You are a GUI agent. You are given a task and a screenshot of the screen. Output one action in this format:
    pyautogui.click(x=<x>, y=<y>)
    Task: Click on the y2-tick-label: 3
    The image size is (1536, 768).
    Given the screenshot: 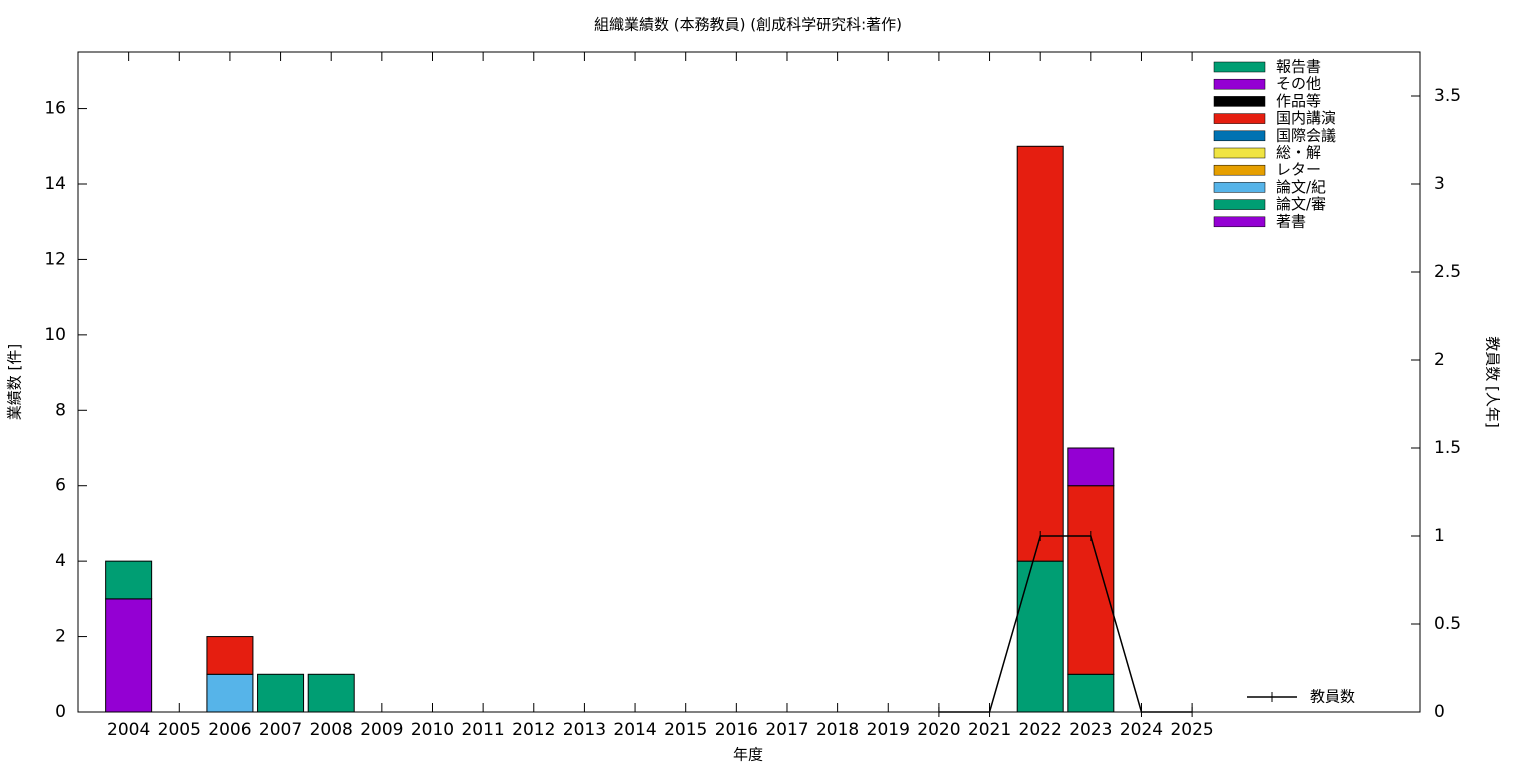 What is the action you would take?
    pyautogui.click(x=1439, y=184)
    